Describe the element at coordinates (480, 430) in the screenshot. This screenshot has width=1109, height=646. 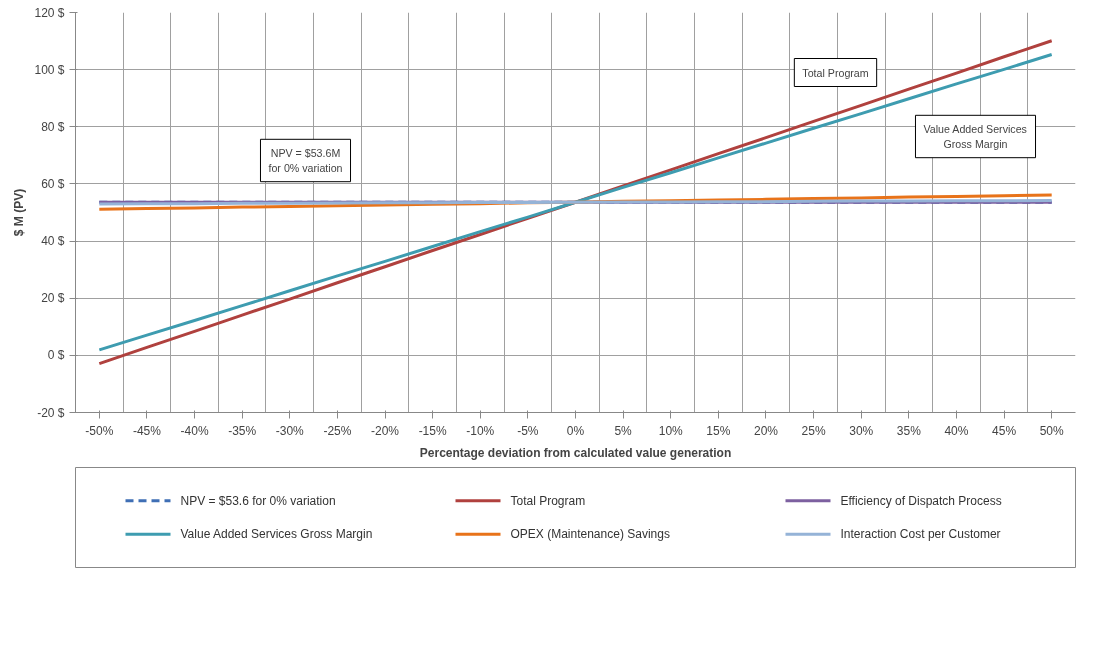
I see `x-tick-label: -10%` at that location.